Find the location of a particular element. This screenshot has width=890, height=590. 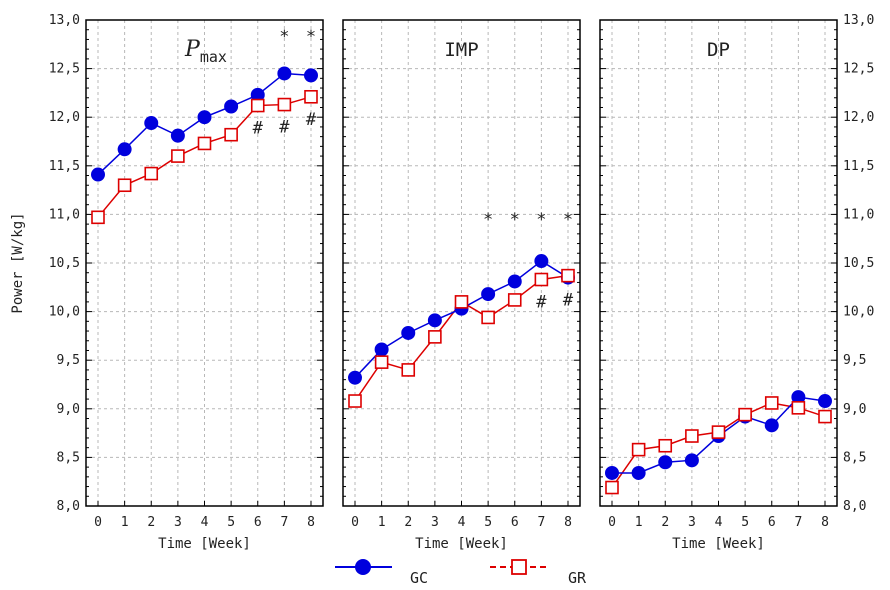

y-tick-label-right: 11,5 is located at coordinates (858, 166).